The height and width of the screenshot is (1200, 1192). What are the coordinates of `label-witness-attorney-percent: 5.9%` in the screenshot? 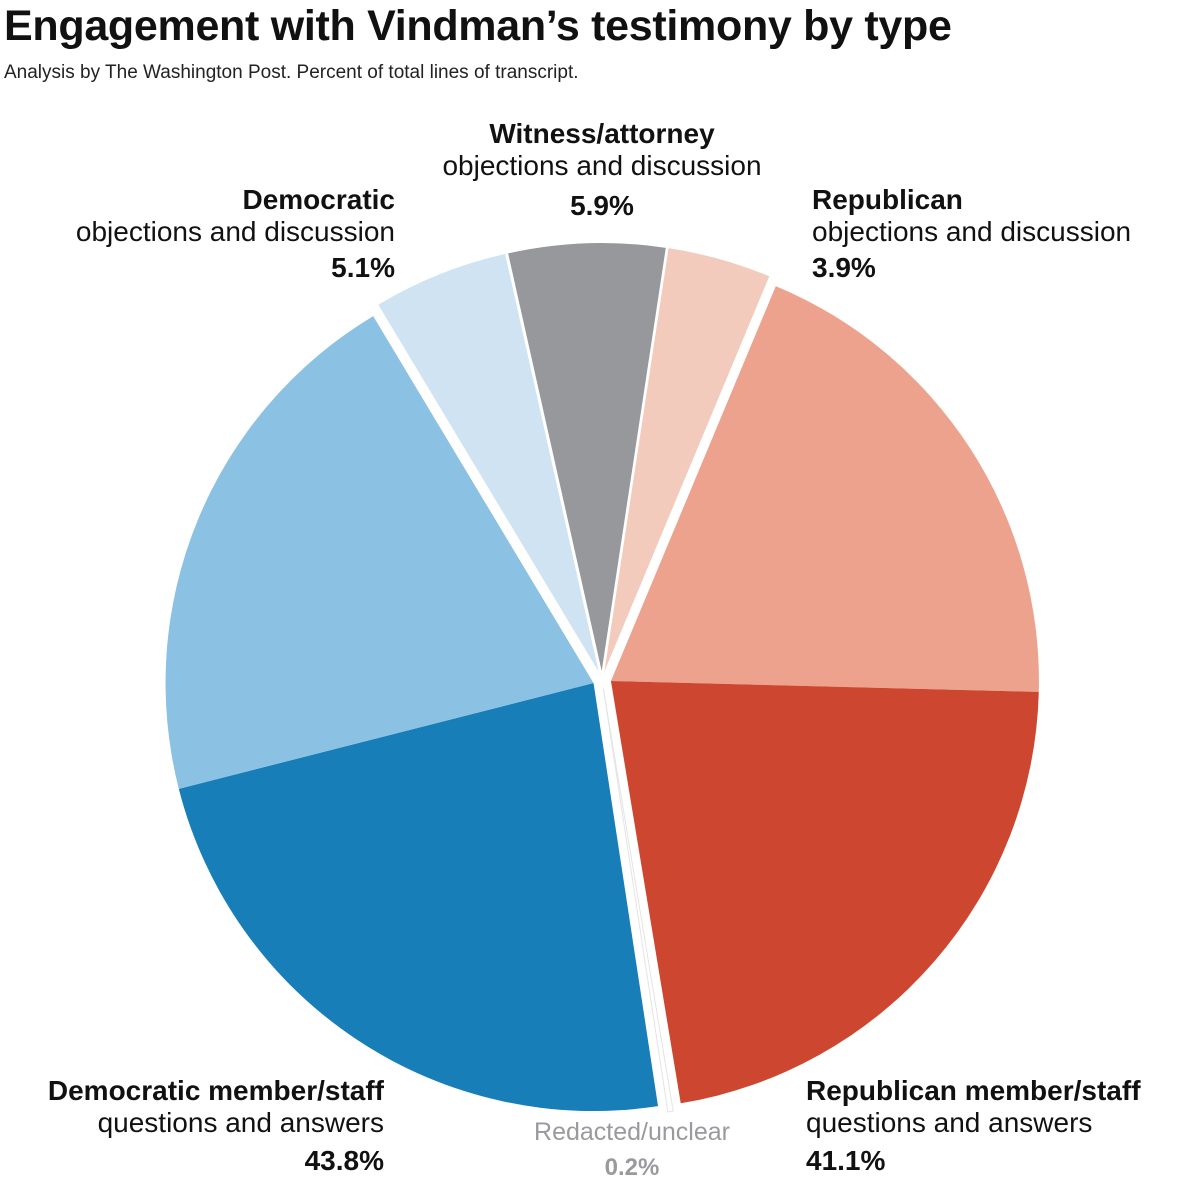 It's located at (602, 205).